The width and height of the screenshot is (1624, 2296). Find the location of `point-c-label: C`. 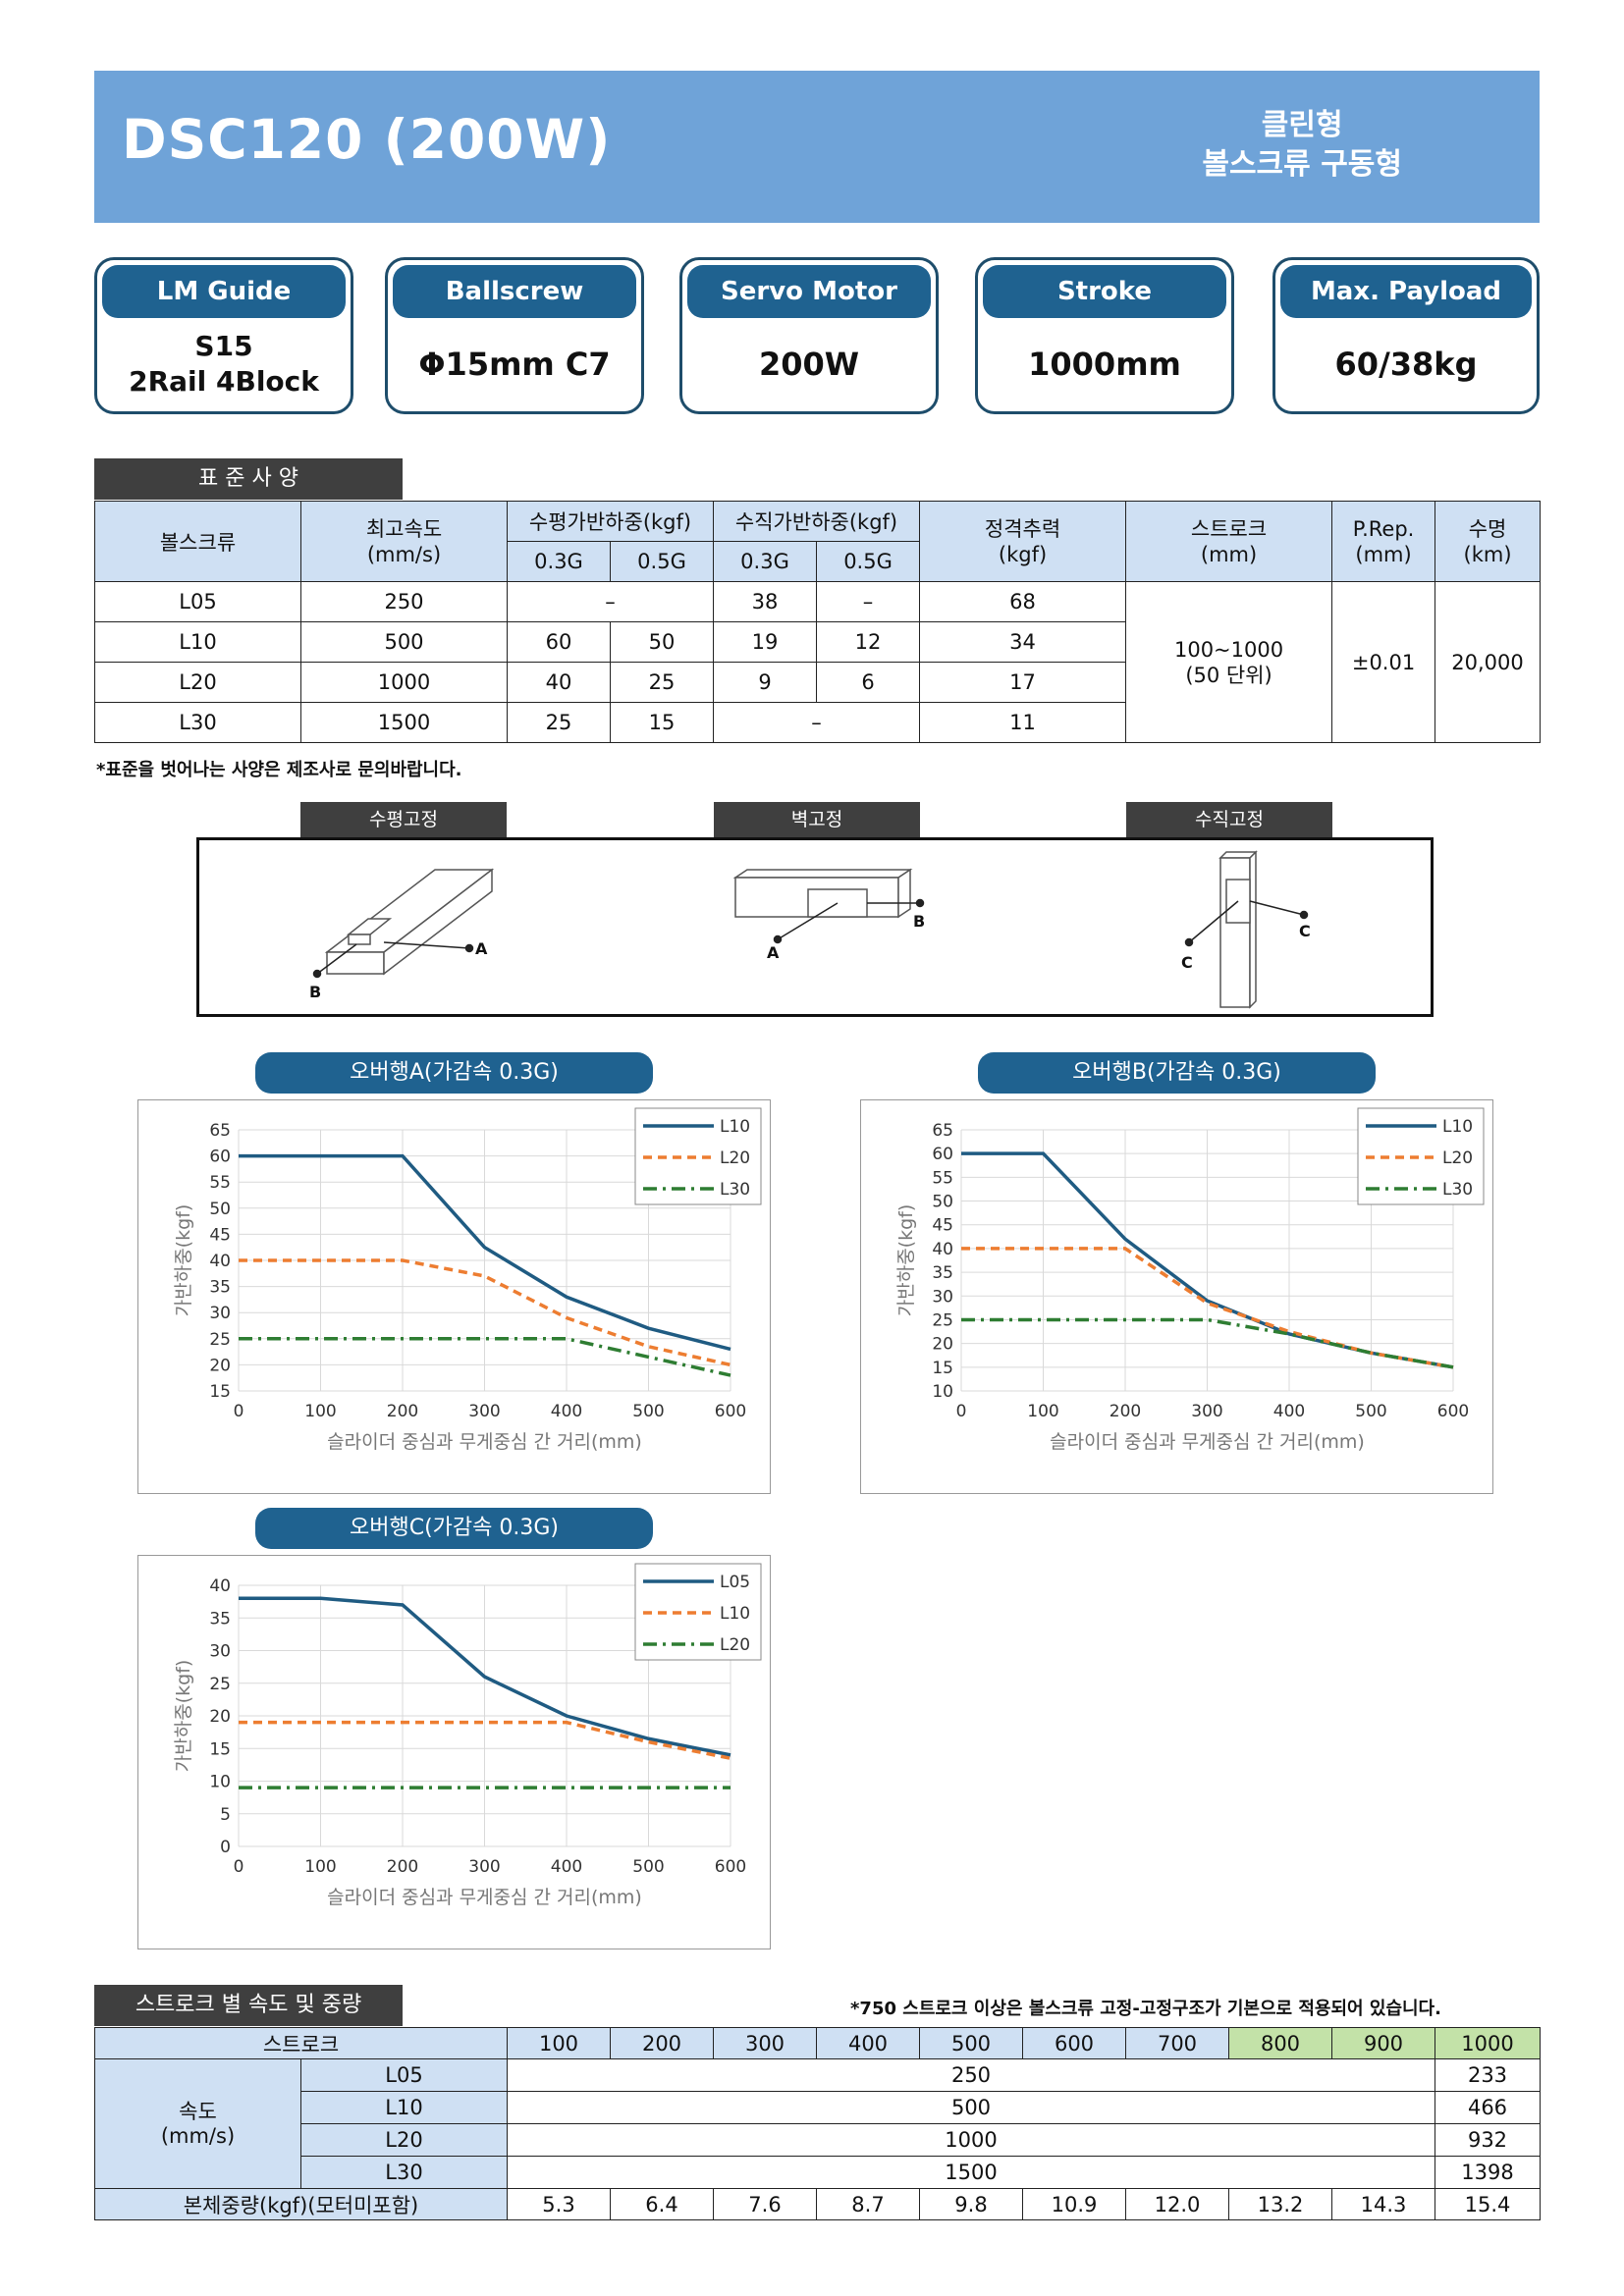

point-c-label: C is located at coordinates (1187, 963).